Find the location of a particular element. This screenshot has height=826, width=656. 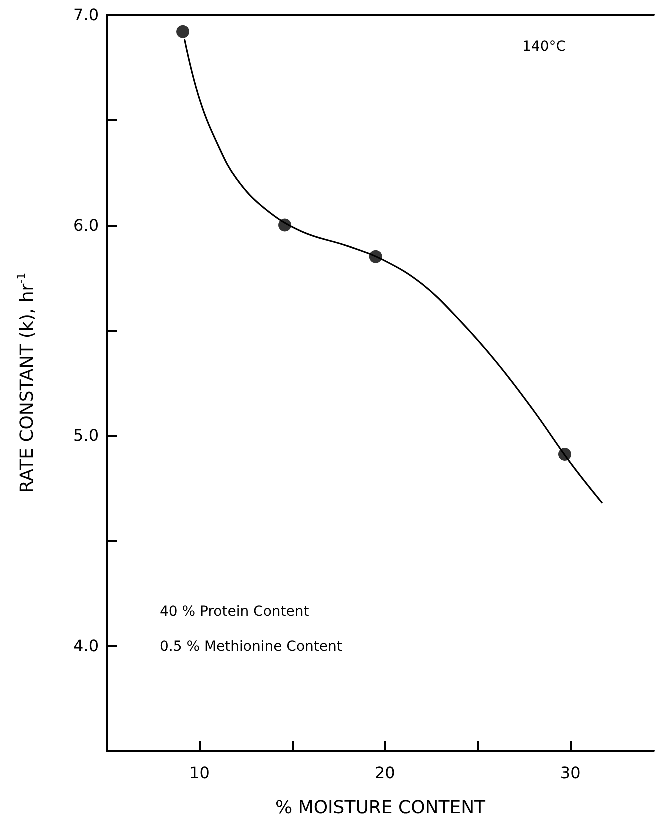

y-tick-label: 6.0 is located at coordinates (86, 225).